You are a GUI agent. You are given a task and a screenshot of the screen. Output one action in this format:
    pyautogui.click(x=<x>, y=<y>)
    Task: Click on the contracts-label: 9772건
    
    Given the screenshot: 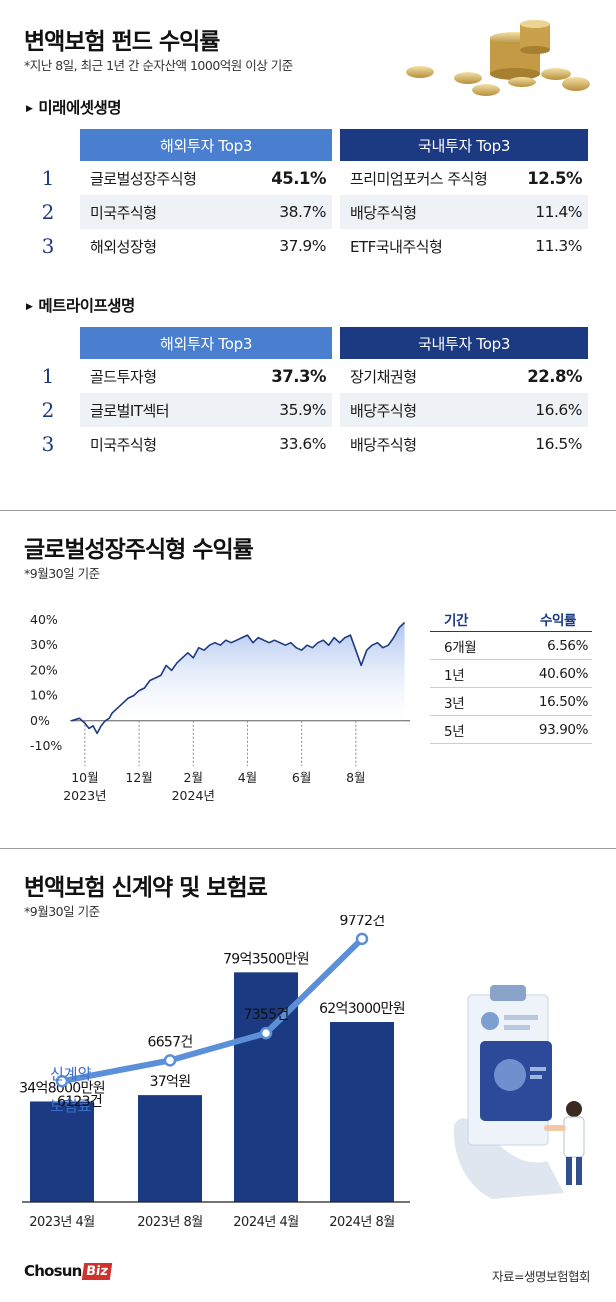 What is the action you would take?
    pyautogui.click(x=361, y=922)
    